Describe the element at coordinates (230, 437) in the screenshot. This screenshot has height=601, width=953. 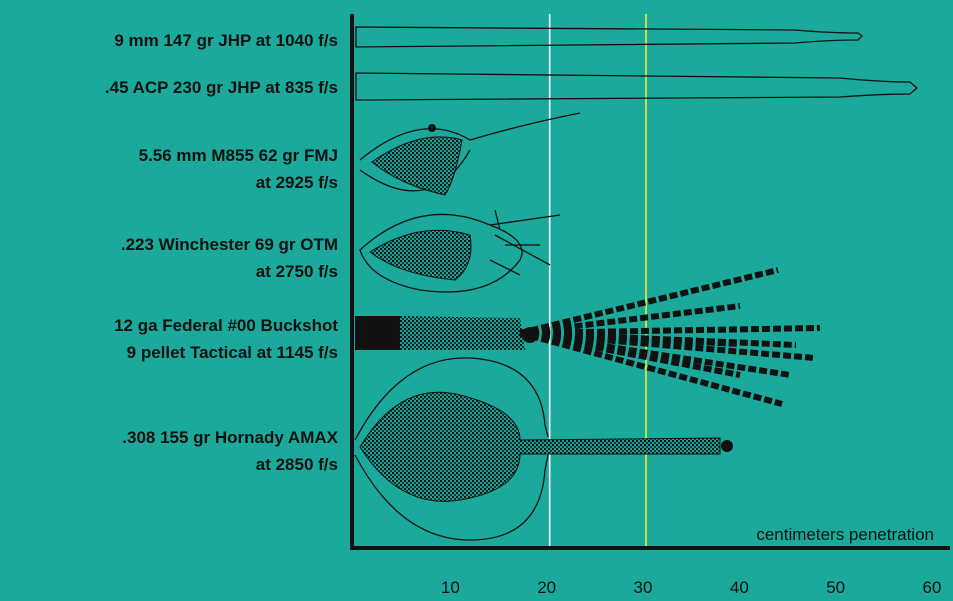
I see `row-label: .308 155 gr Hornady AMAX` at that location.